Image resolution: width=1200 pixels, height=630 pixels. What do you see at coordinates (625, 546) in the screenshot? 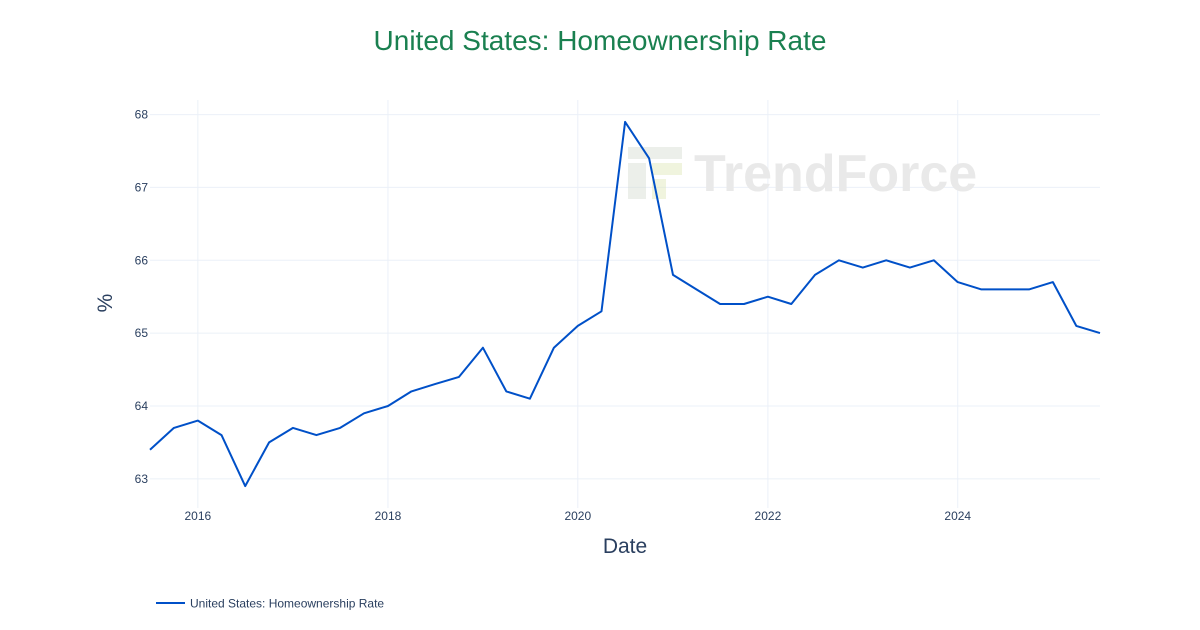
I see `x-axis-title: Date` at bounding box center [625, 546].